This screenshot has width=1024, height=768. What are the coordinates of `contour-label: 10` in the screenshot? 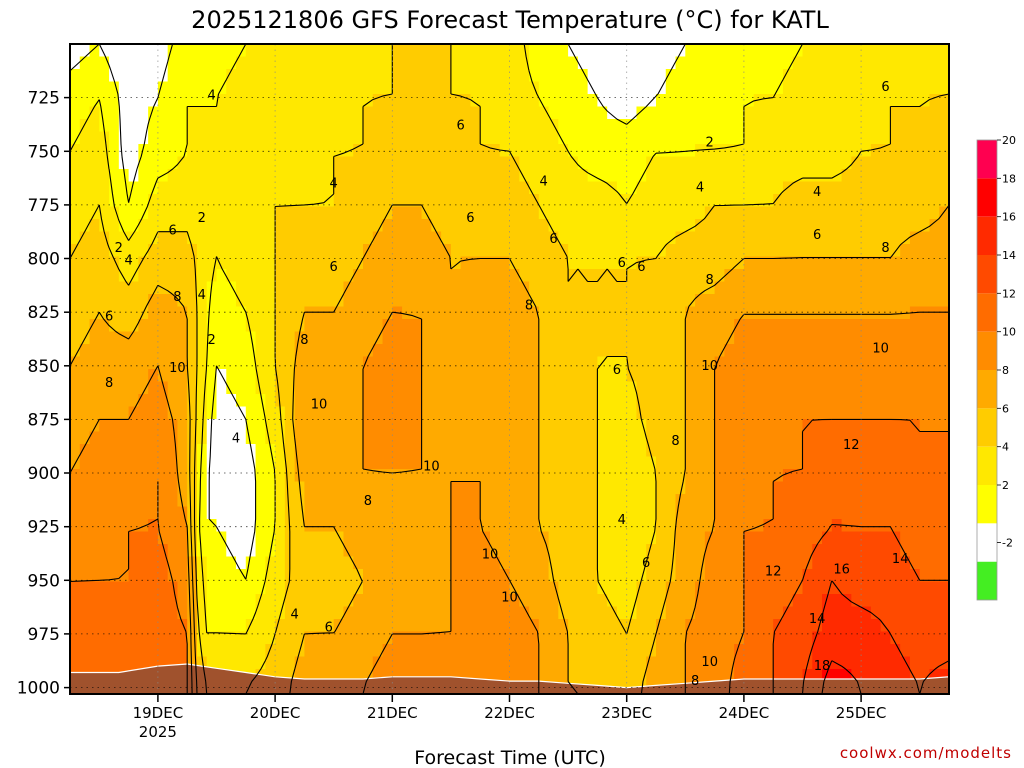 It's located at (177, 368).